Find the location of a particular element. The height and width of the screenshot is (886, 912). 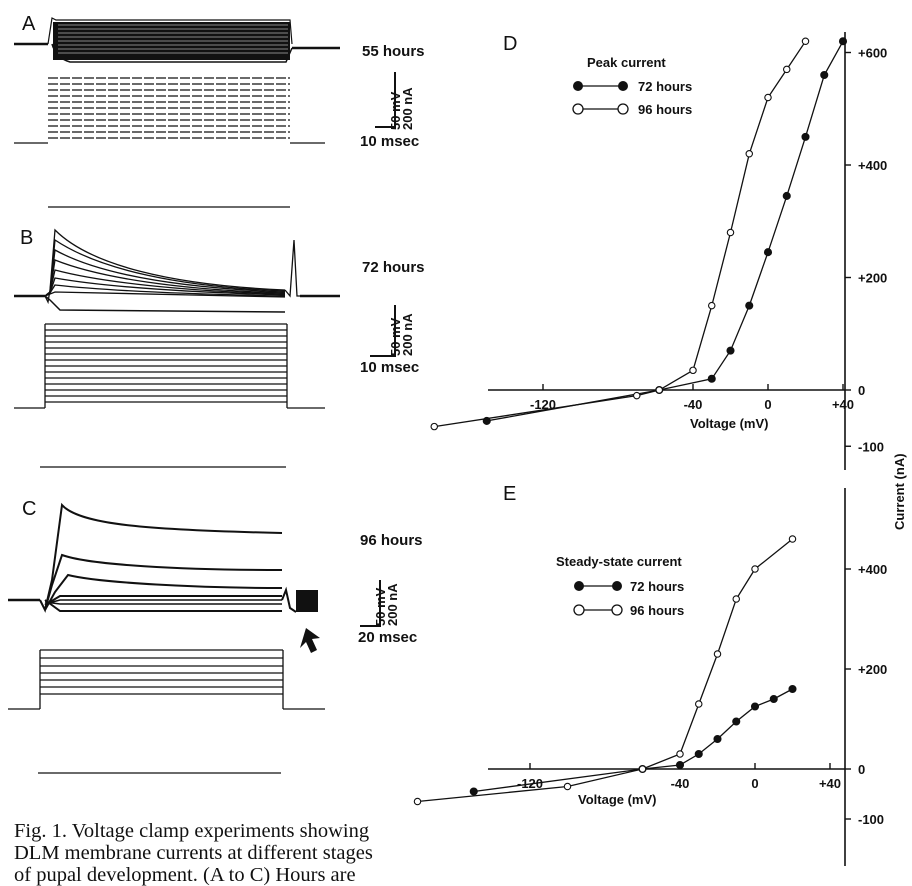

chart-e-legend: Steady-state current 72 hours 96 hours is located at coordinates (620, 586).